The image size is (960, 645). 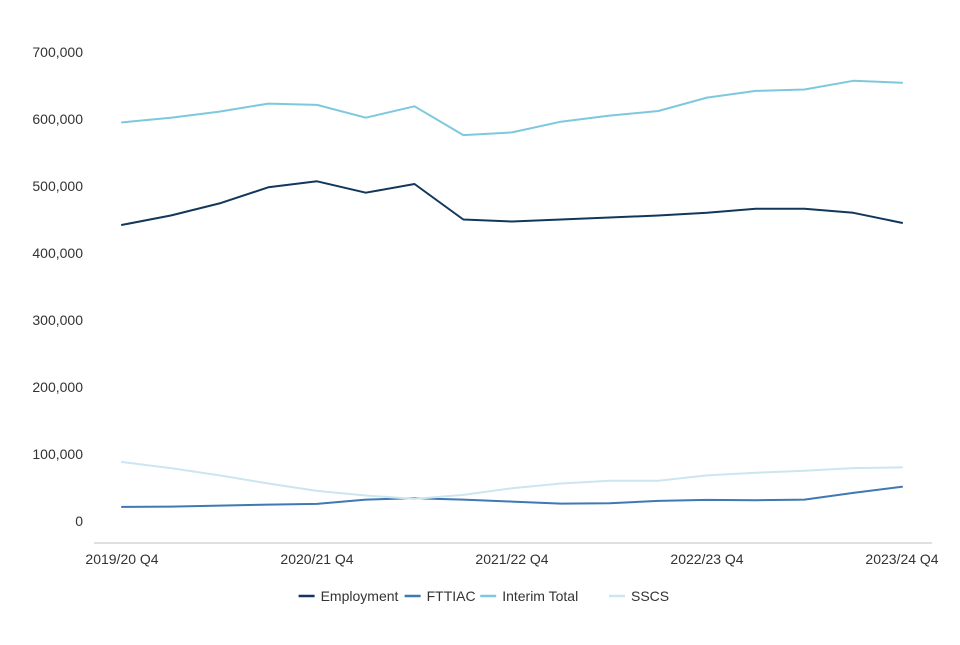 I want to click on series-line-sscs, so click(x=512, y=480).